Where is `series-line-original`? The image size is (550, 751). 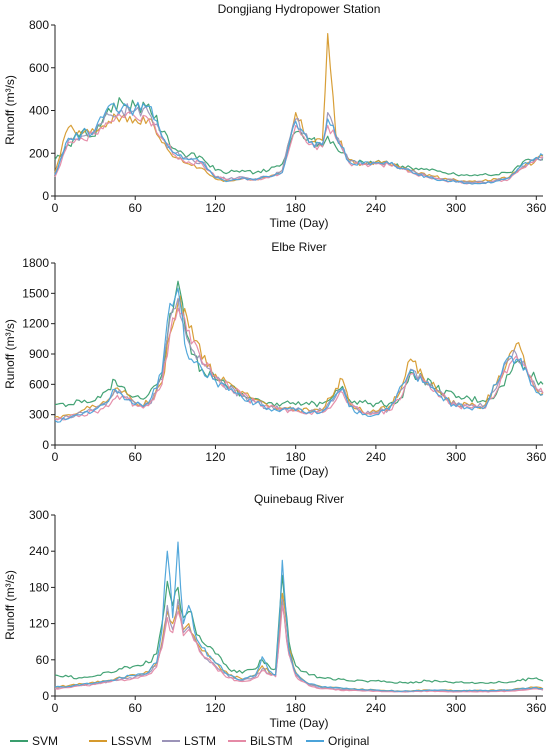 series-line-original is located at coordinates (299, 143).